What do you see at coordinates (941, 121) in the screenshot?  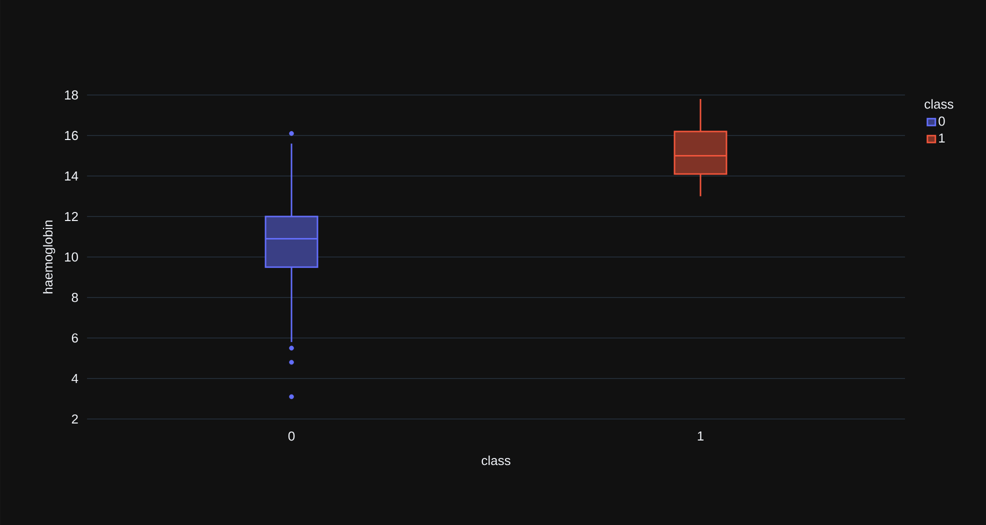 I see `legend-label: 0` at bounding box center [941, 121].